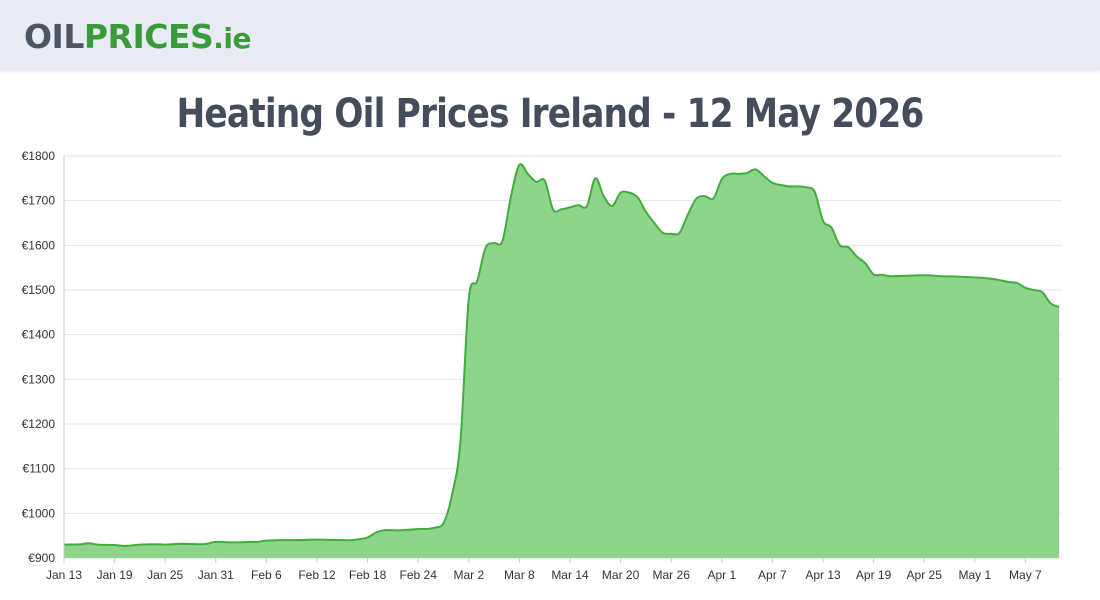  What do you see at coordinates (39, 290) in the screenshot?
I see `y-tick-label: €1500` at bounding box center [39, 290].